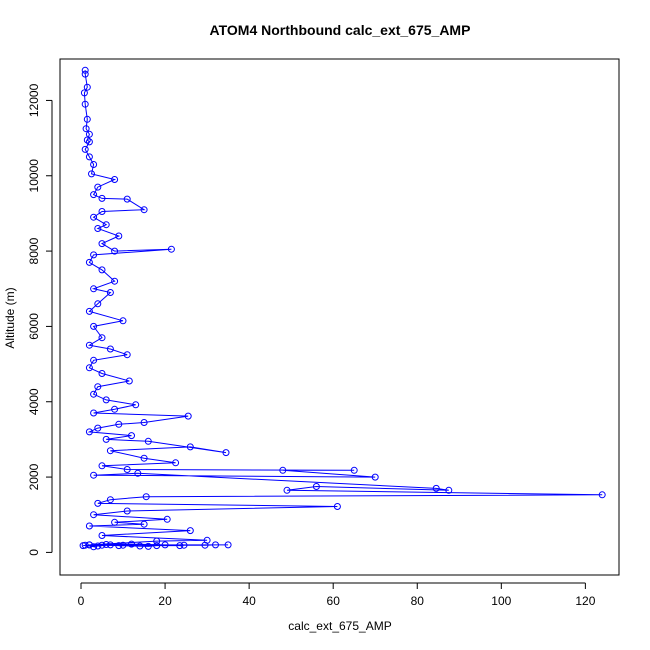 The height and width of the screenshot is (650, 650). What do you see at coordinates (34, 476) in the screenshot?
I see `y-tick-label: 2000` at bounding box center [34, 476].